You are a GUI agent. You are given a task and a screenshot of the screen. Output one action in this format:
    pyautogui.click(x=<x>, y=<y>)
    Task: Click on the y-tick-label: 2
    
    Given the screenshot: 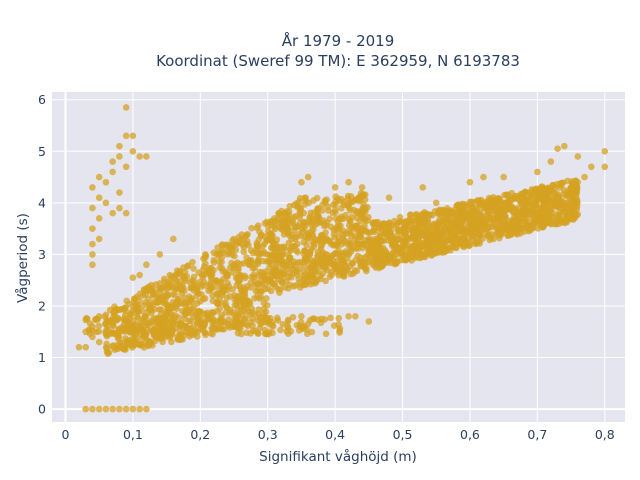 What is the action you would take?
    pyautogui.click(x=42, y=305)
    